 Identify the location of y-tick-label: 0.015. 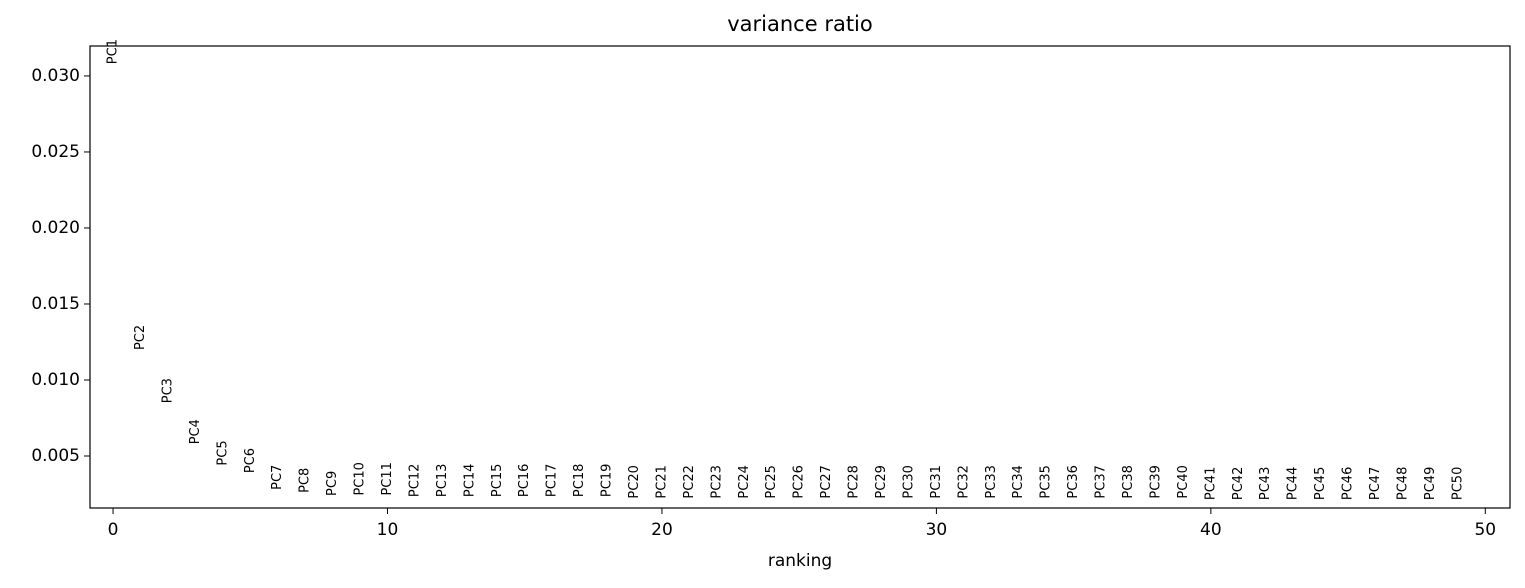
(55, 304).